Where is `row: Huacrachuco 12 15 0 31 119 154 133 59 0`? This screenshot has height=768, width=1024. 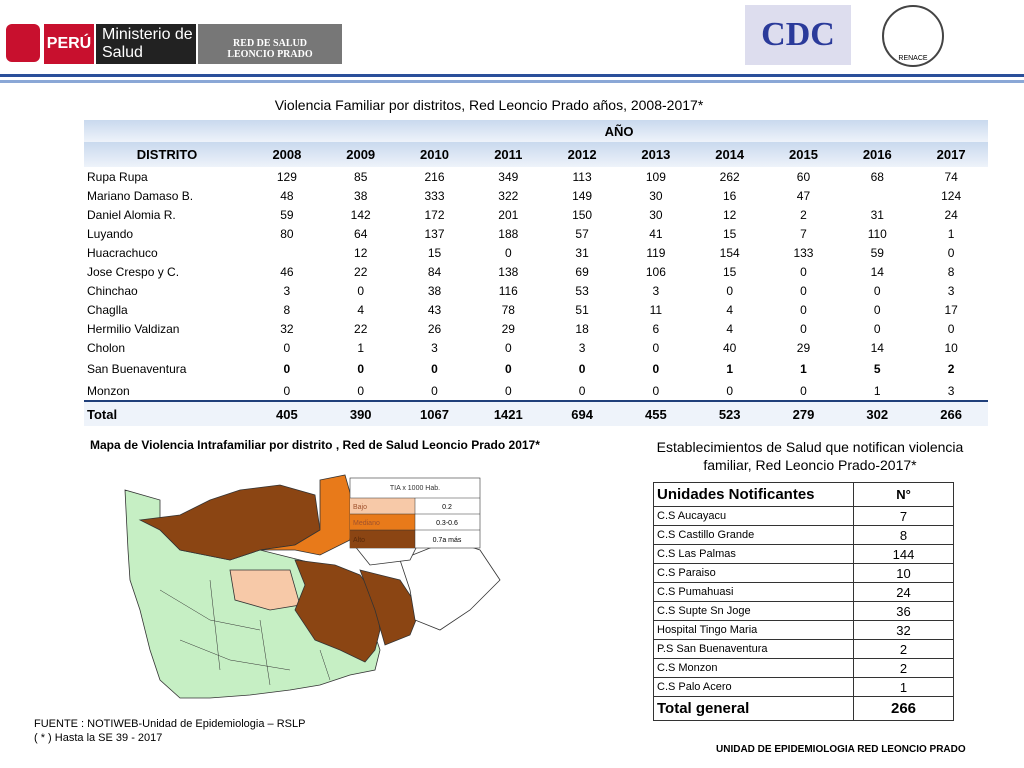
row: Huacrachuco 12 15 0 31 119 154 133 59 0 is located at coordinates (536, 252).